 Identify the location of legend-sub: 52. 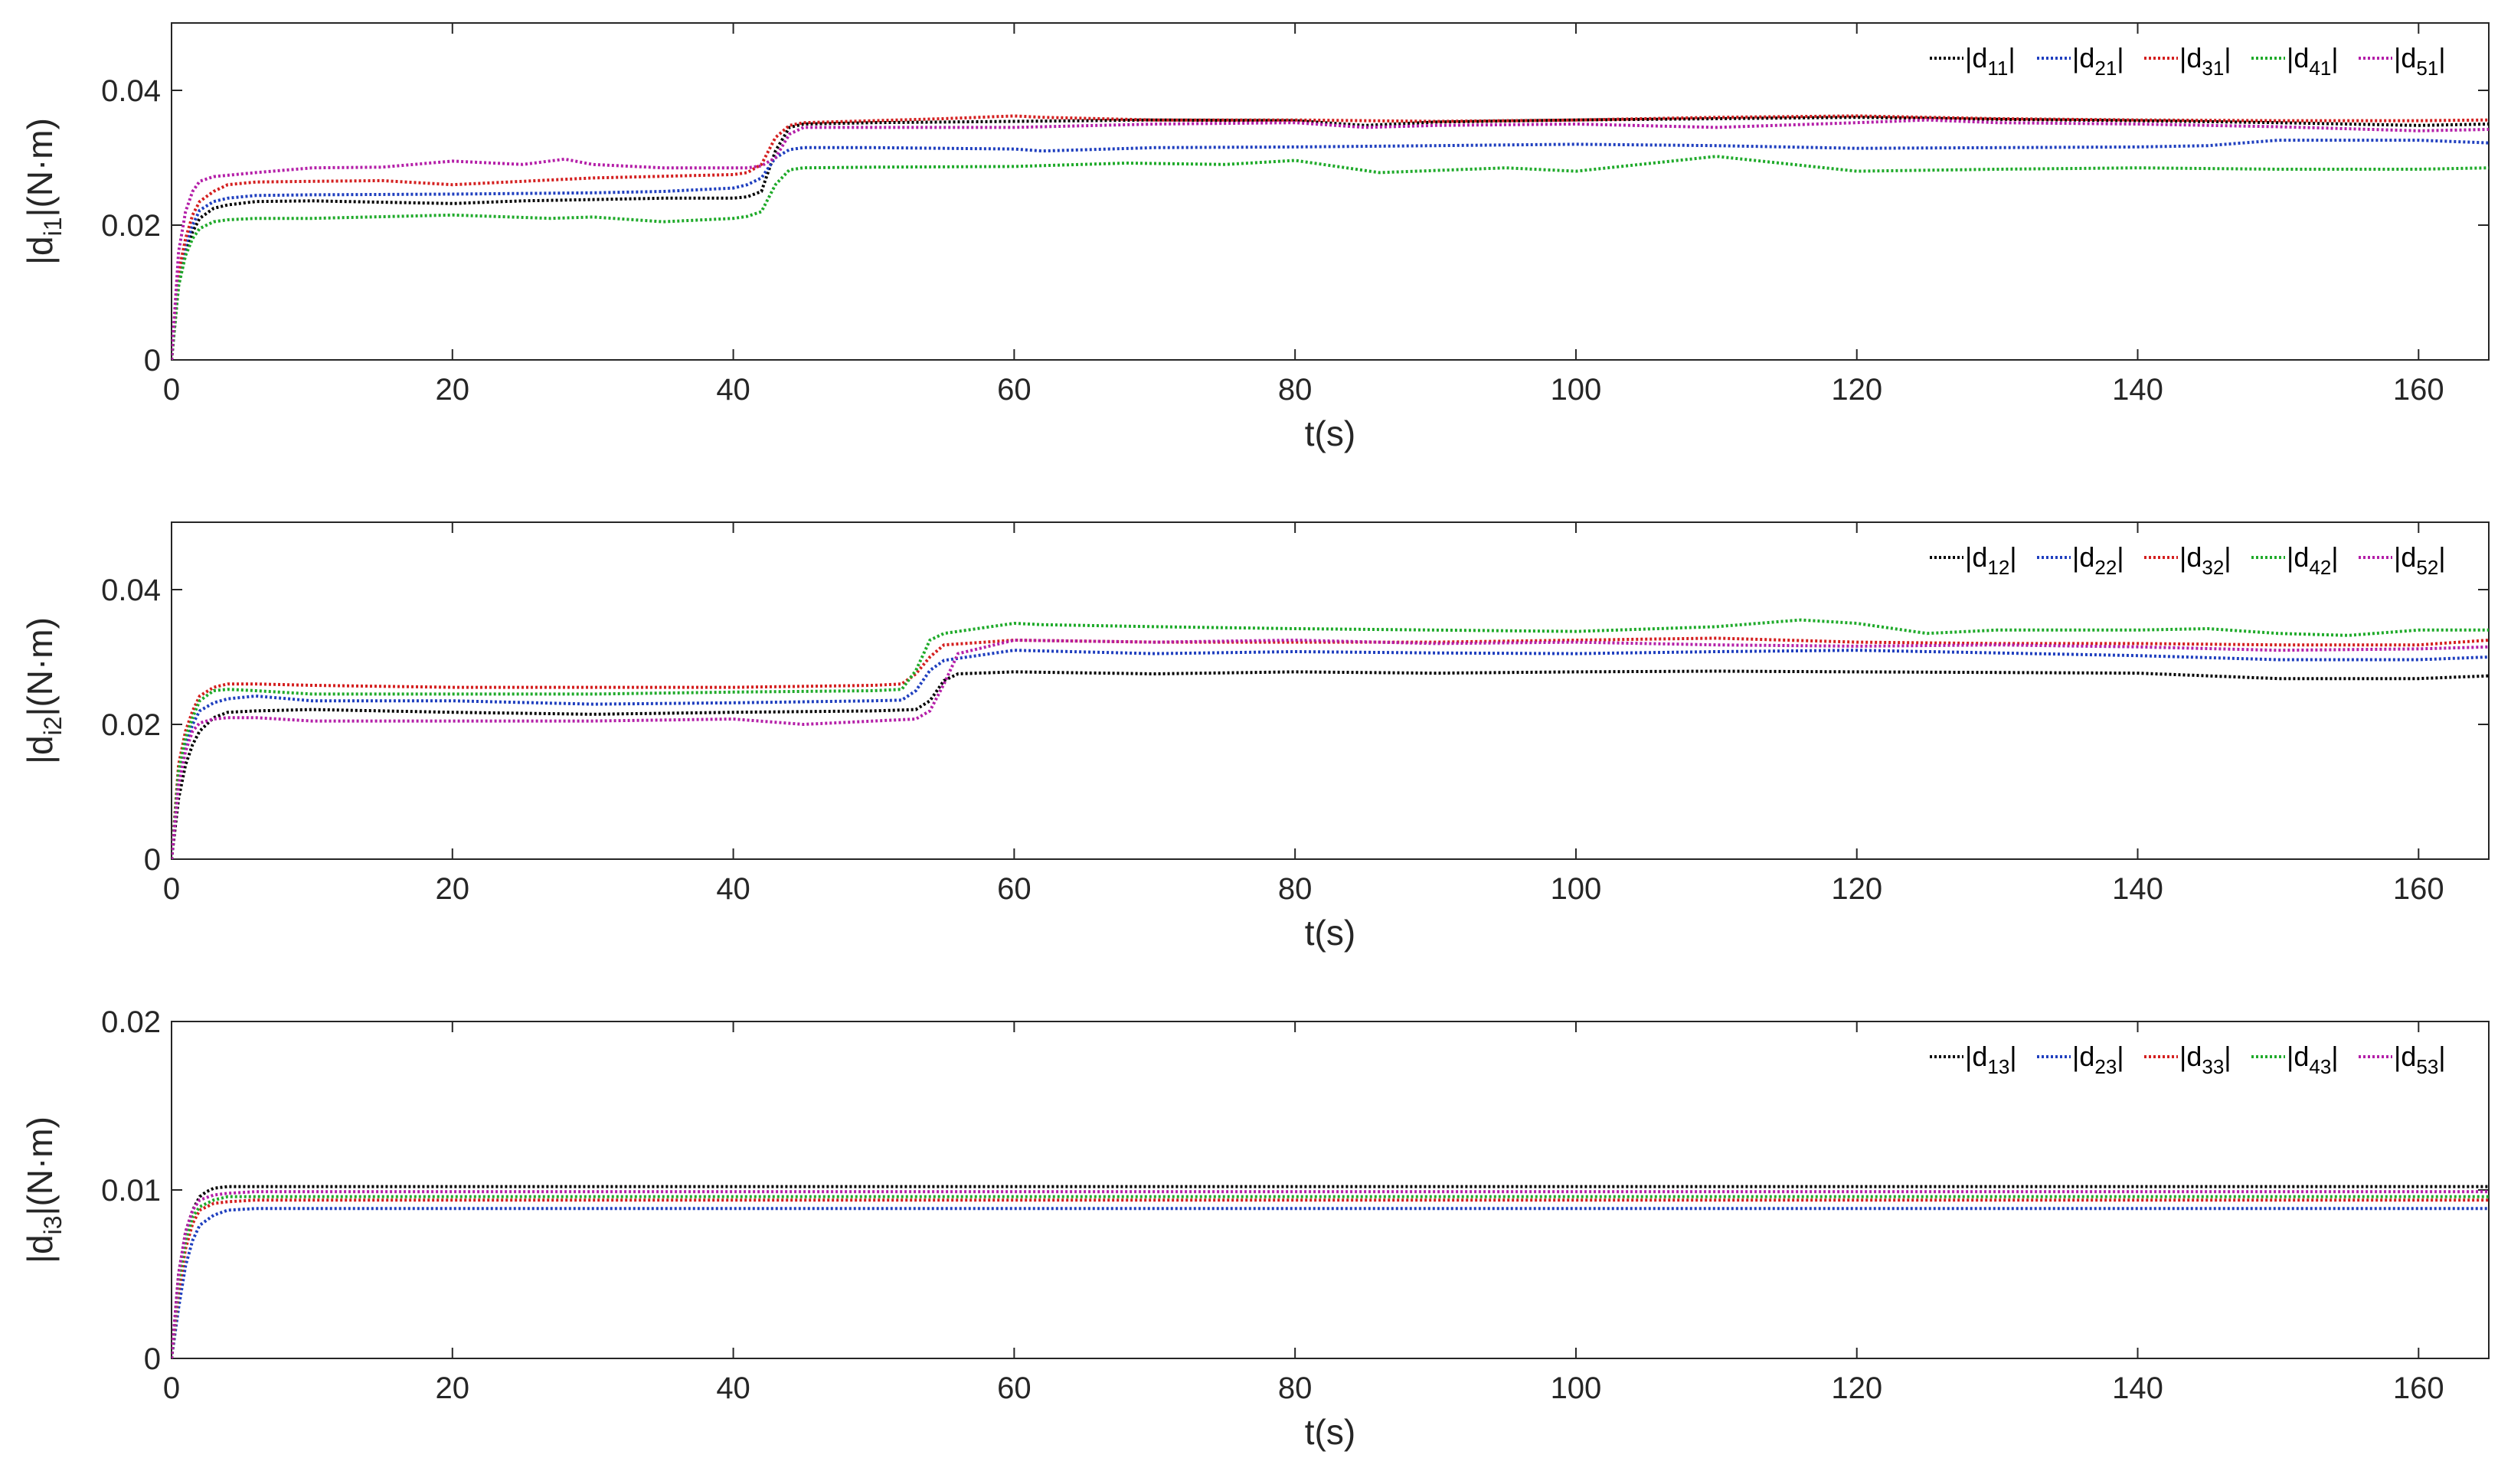
(2427, 567).